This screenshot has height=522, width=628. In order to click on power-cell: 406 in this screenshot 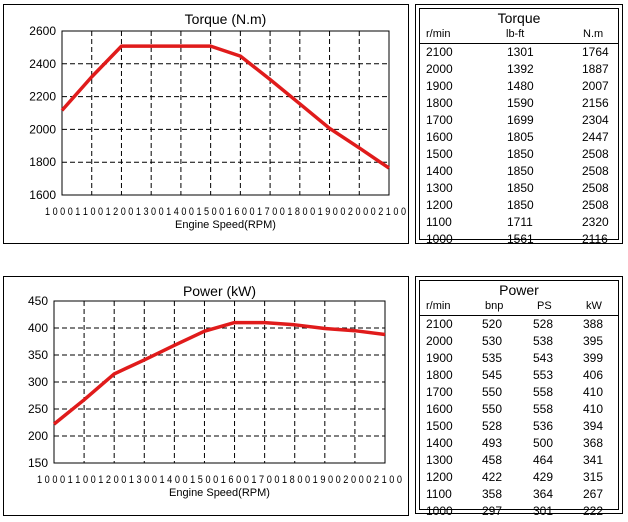, I will do `click(593, 375)`.